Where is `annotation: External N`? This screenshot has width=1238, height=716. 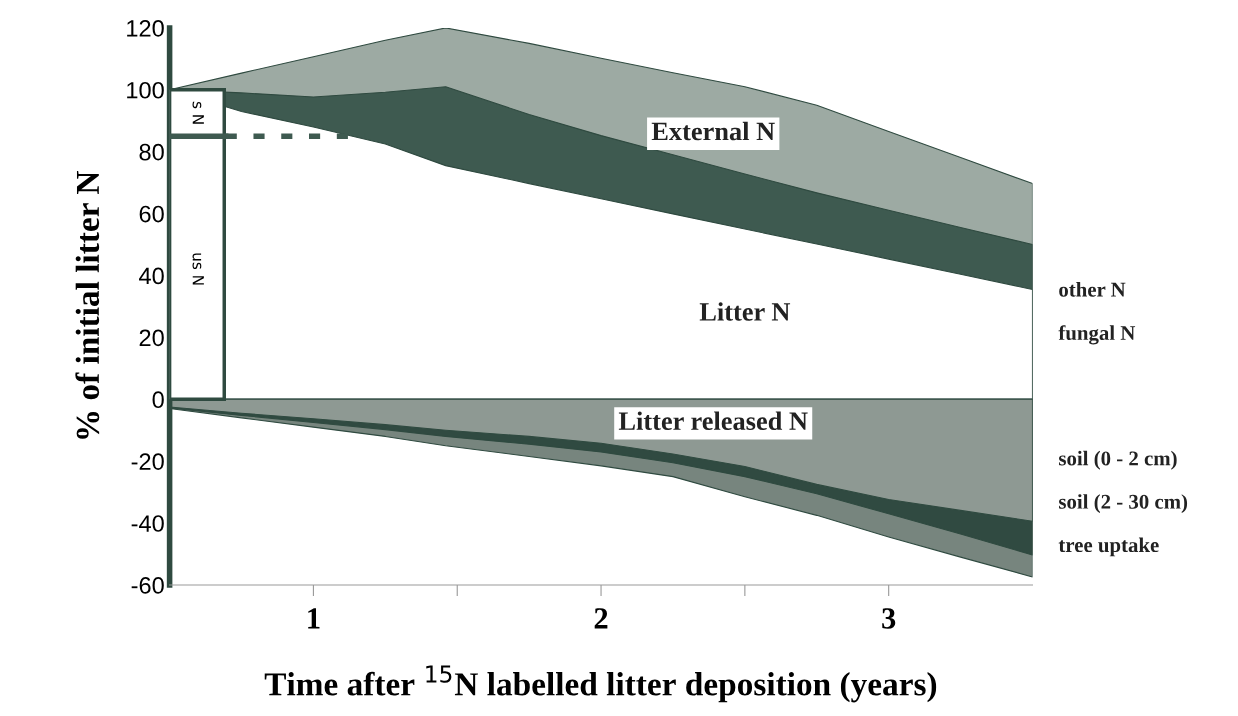 annotation: External N is located at coordinates (713, 131).